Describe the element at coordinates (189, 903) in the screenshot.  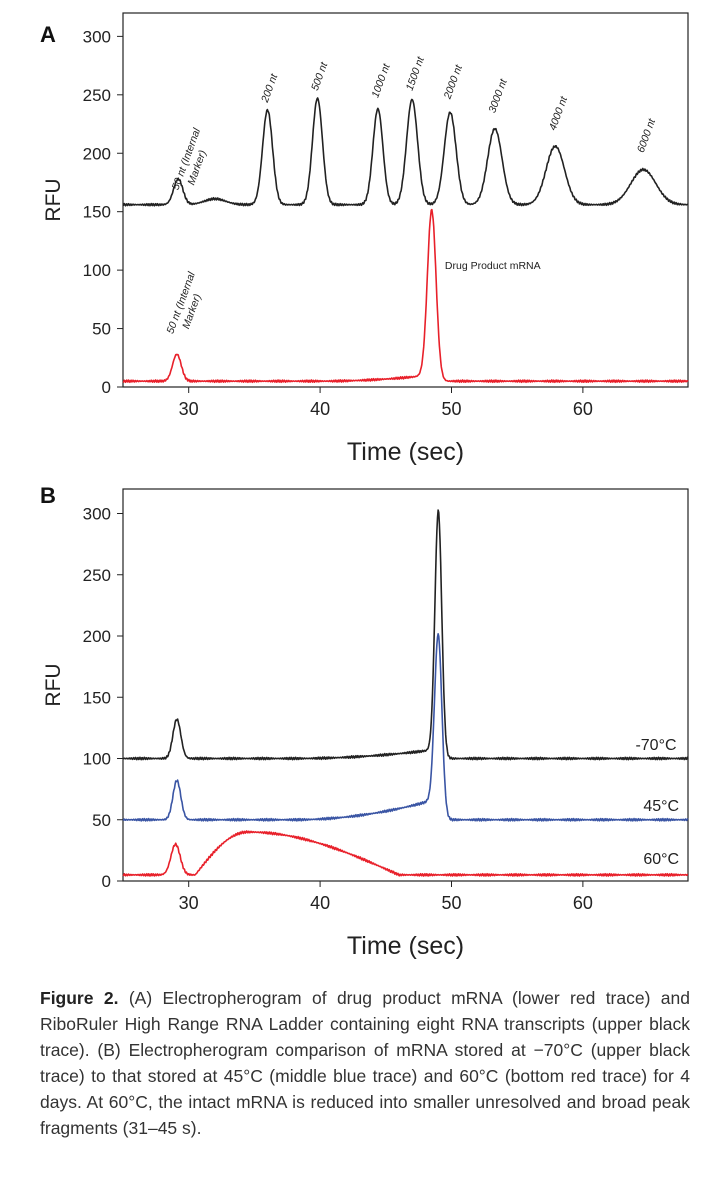
I see `panel-b-xtick-label: 30` at that location.